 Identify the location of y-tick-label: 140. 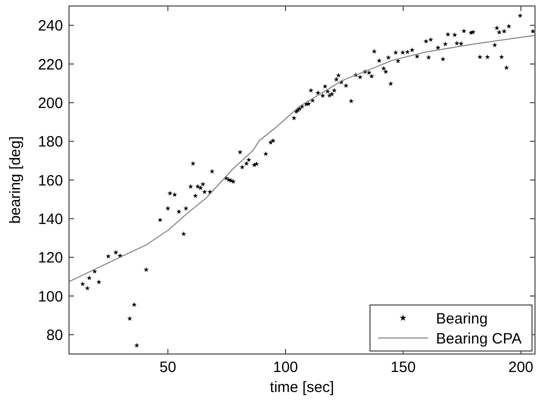
(50, 219).